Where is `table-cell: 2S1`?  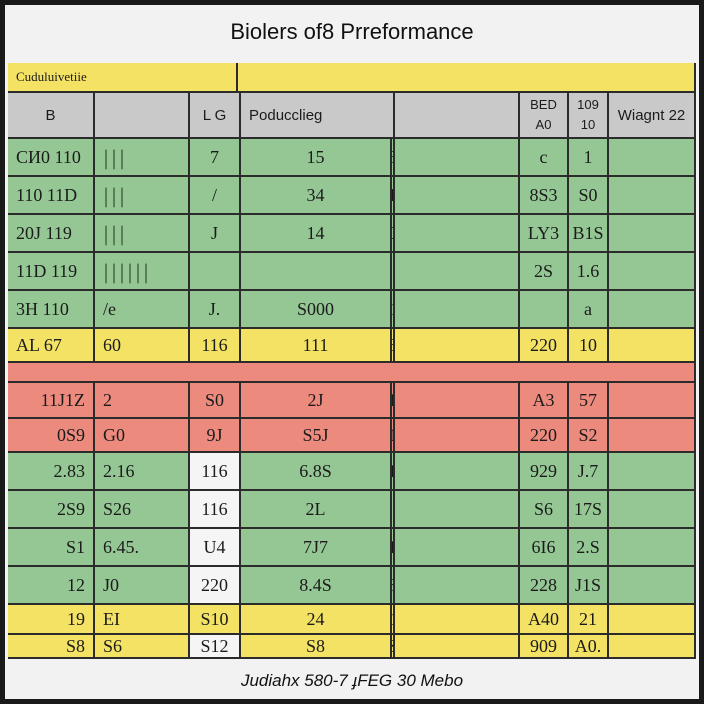 table-cell: 2S1 is located at coordinates (393, 647).